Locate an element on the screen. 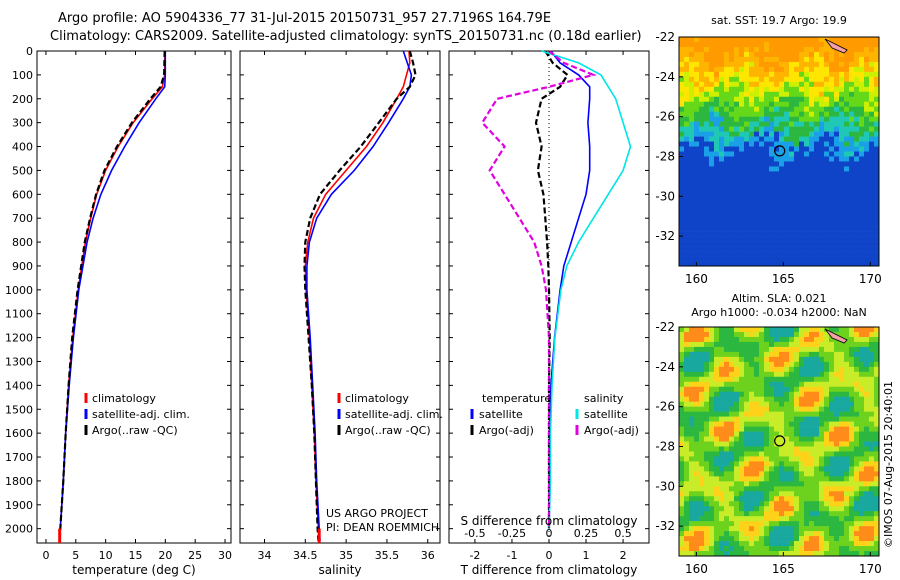 This screenshot has width=900, height=580. sst-map-frame is located at coordinates (779, 151).